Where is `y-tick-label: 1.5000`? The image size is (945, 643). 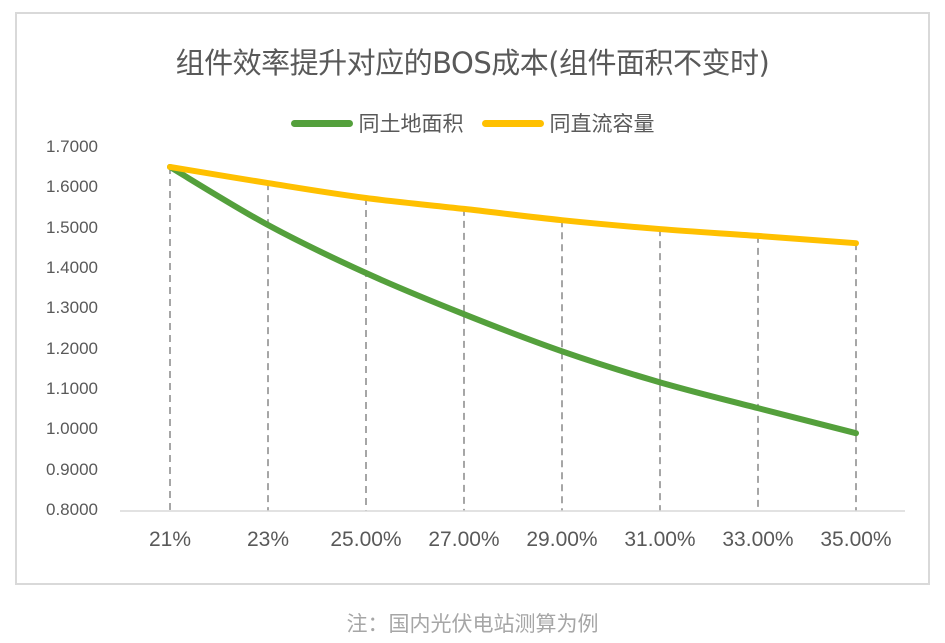
y-tick-label: 1.5000 is located at coordinates (72, 227).